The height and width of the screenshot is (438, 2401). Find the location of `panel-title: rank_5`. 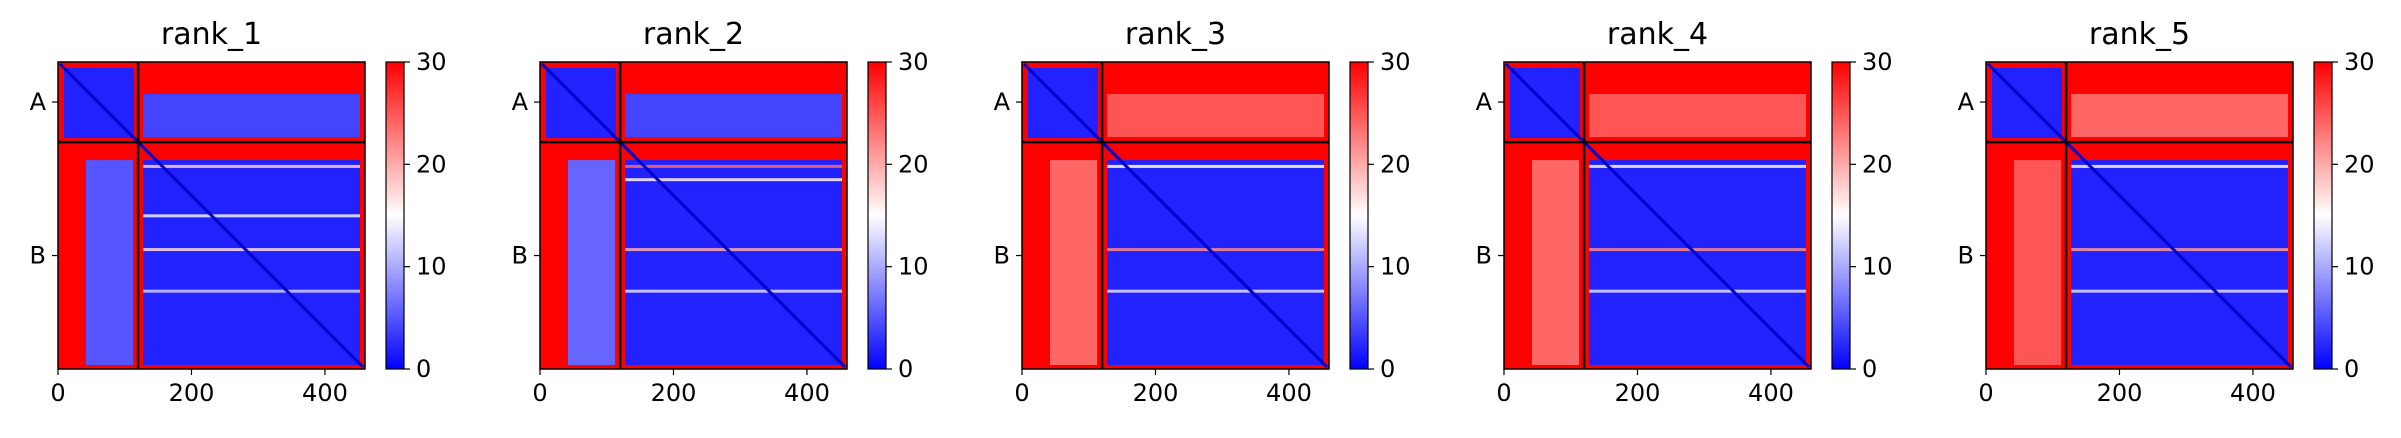

panel-title: rank_5 is located at coordinates (2139, 34).